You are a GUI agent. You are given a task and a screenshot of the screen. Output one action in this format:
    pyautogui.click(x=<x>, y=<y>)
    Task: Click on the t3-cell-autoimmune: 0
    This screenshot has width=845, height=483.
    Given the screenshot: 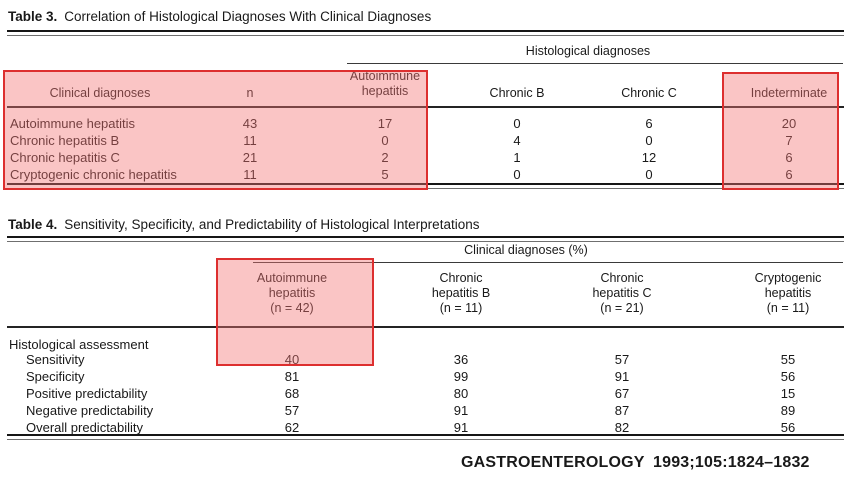 What is the action you would take?
    pyautogui.click(x=385, y=140)
    